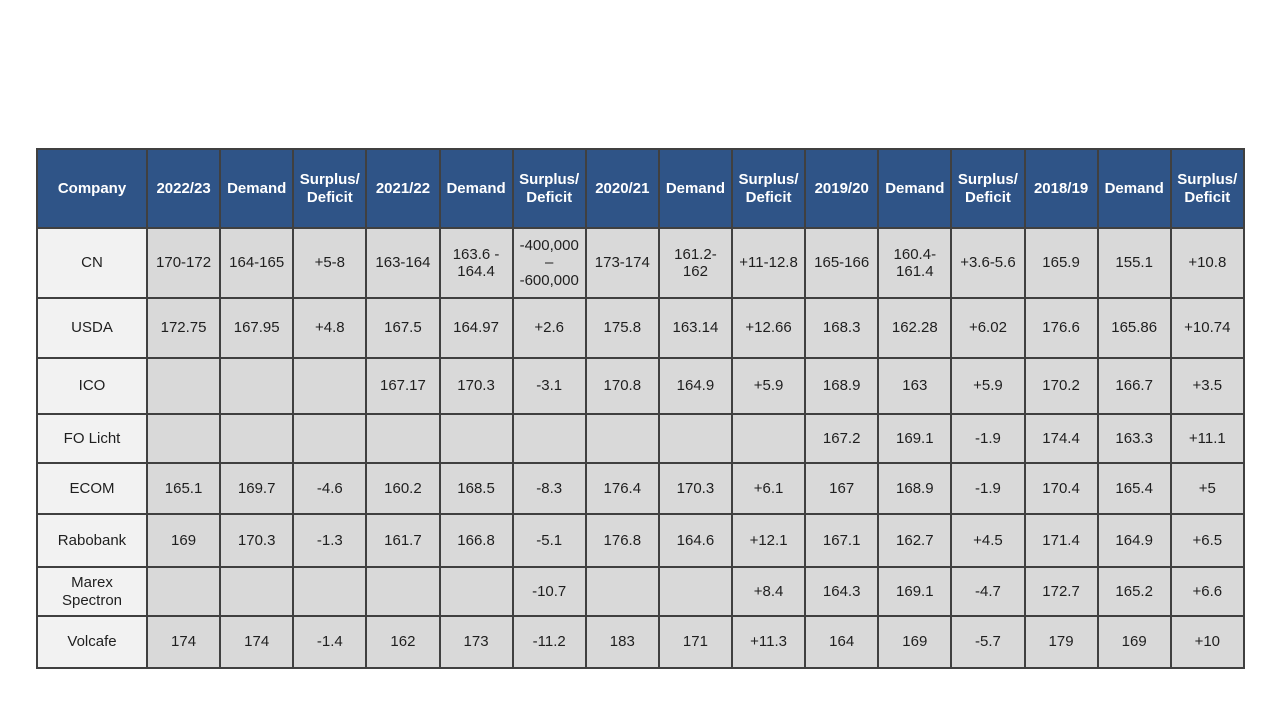 This screenshot has height=720, width=1280. I want to click on value-cell: 164-165, so click(257, 263).